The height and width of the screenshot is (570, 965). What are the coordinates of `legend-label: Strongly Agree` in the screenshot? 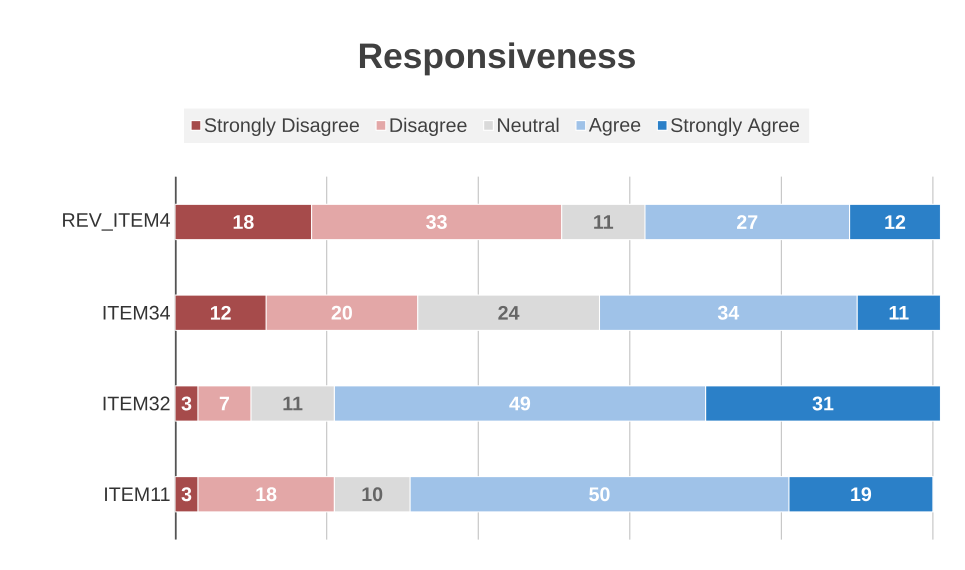 It's located at (735, 127).